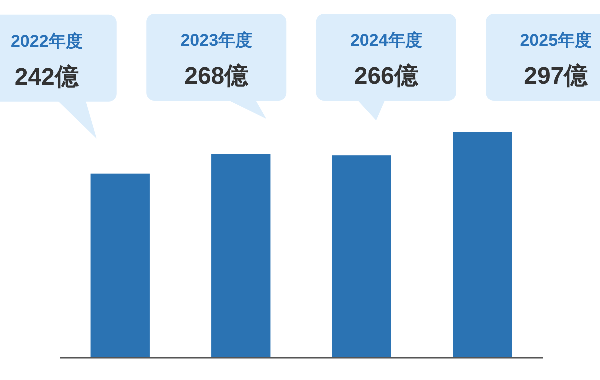  What do you see at coordinates (47, 77) in the screenshot?
I see `data-label: 242億` at bounding box center [47, 77].